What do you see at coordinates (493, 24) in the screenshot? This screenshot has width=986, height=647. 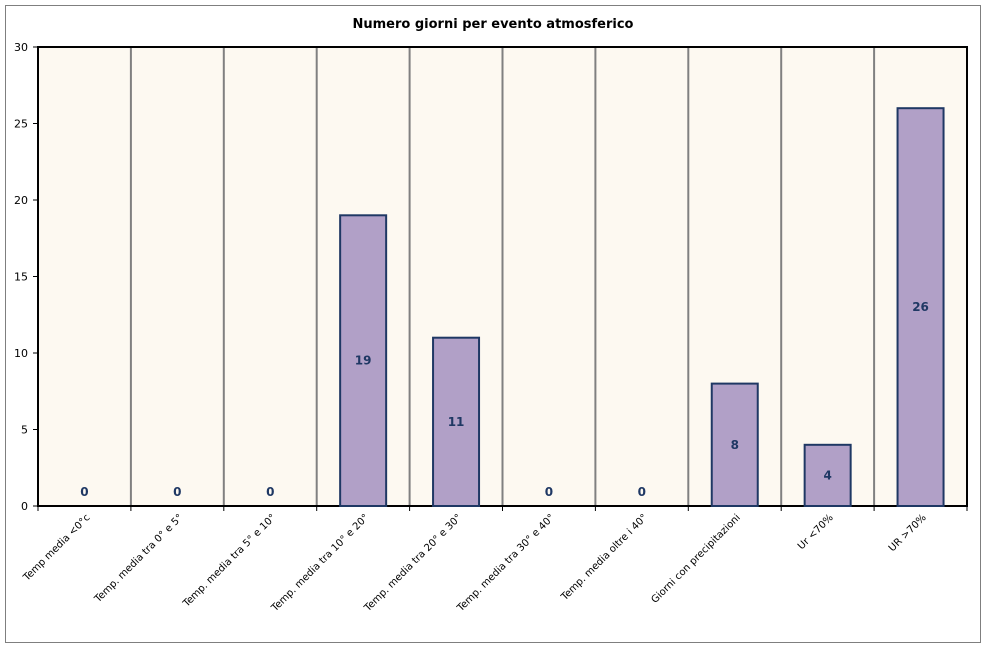 I see `chart-title: Numero giorni per evento atmosferico` at bounding box center [493, 24].